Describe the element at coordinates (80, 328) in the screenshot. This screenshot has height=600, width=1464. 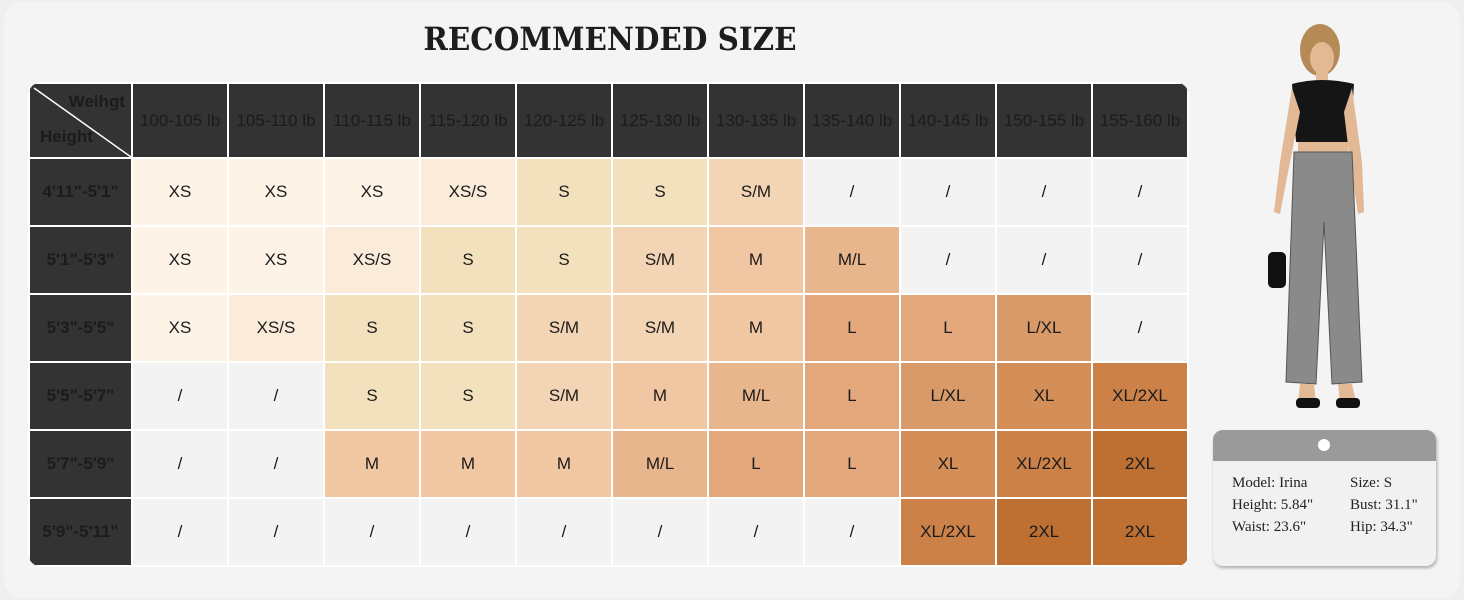
I see `height-row-header: 5'3"-5'5"` at that location.